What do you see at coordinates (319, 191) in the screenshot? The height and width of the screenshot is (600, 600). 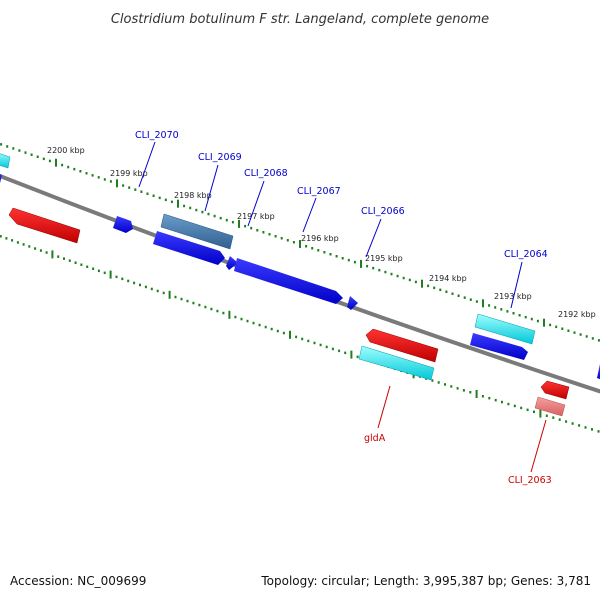 I see `gene-label-cli-2067: CLI_2067` at bounding box center [319, 191].